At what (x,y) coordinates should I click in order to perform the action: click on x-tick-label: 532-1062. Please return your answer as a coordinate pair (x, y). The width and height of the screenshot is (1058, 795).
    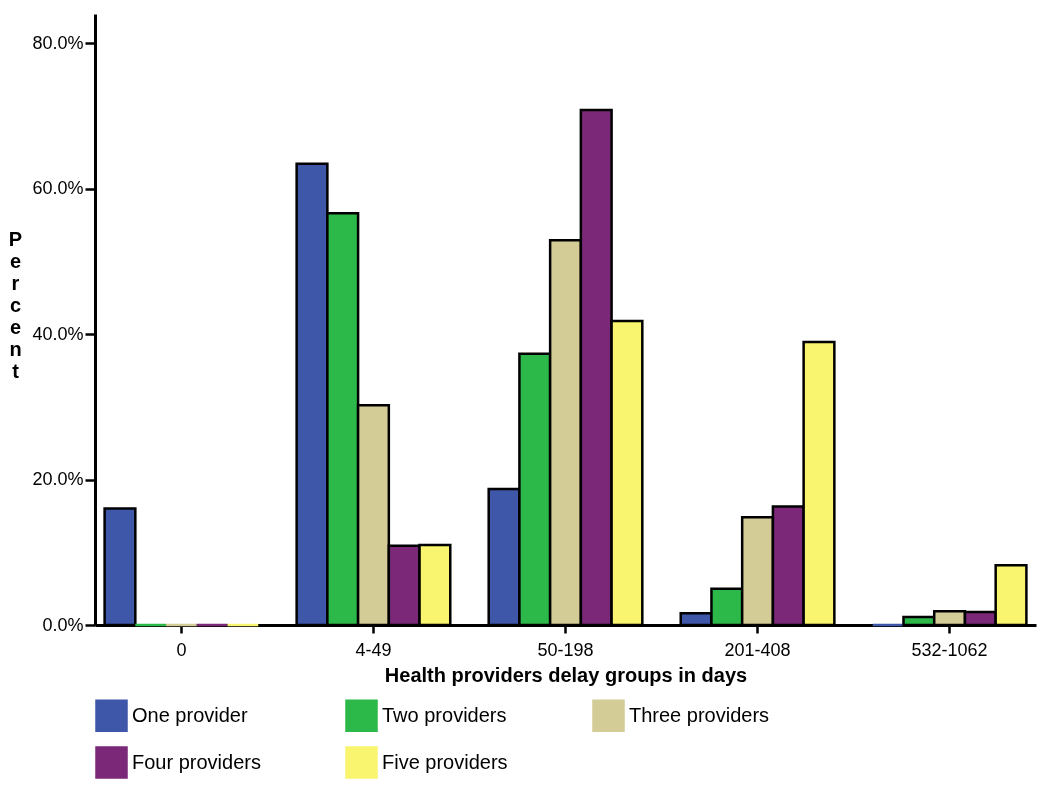
    Looking at the image, I should click on (949, 649).